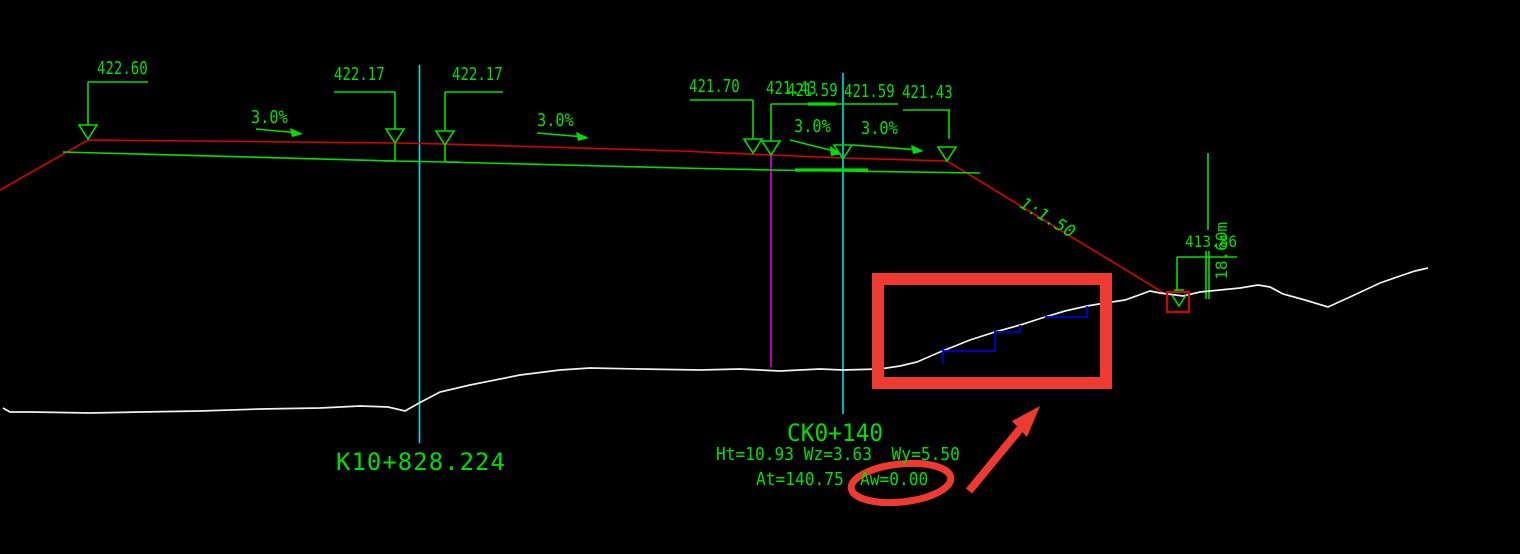 This screenshot has width=1520, height=554. Describe the element at coordinates (1026, 421) in the screenshot. I see `annotation-arrowhead-icon` at that location.